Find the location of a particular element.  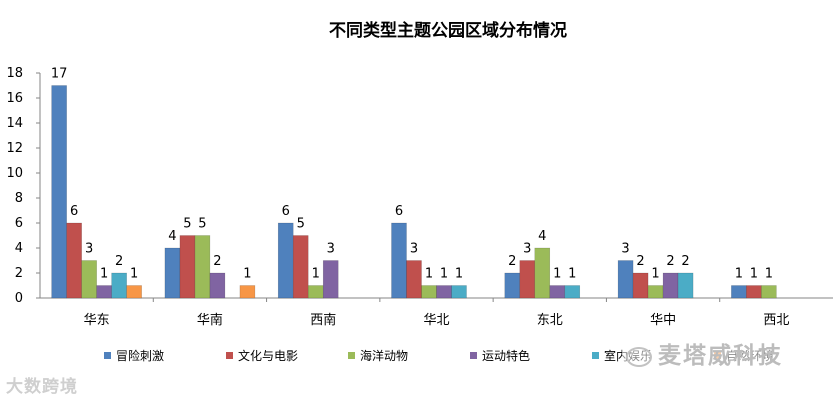

y-tick-label: 4 is located at coordinates (19, 248).